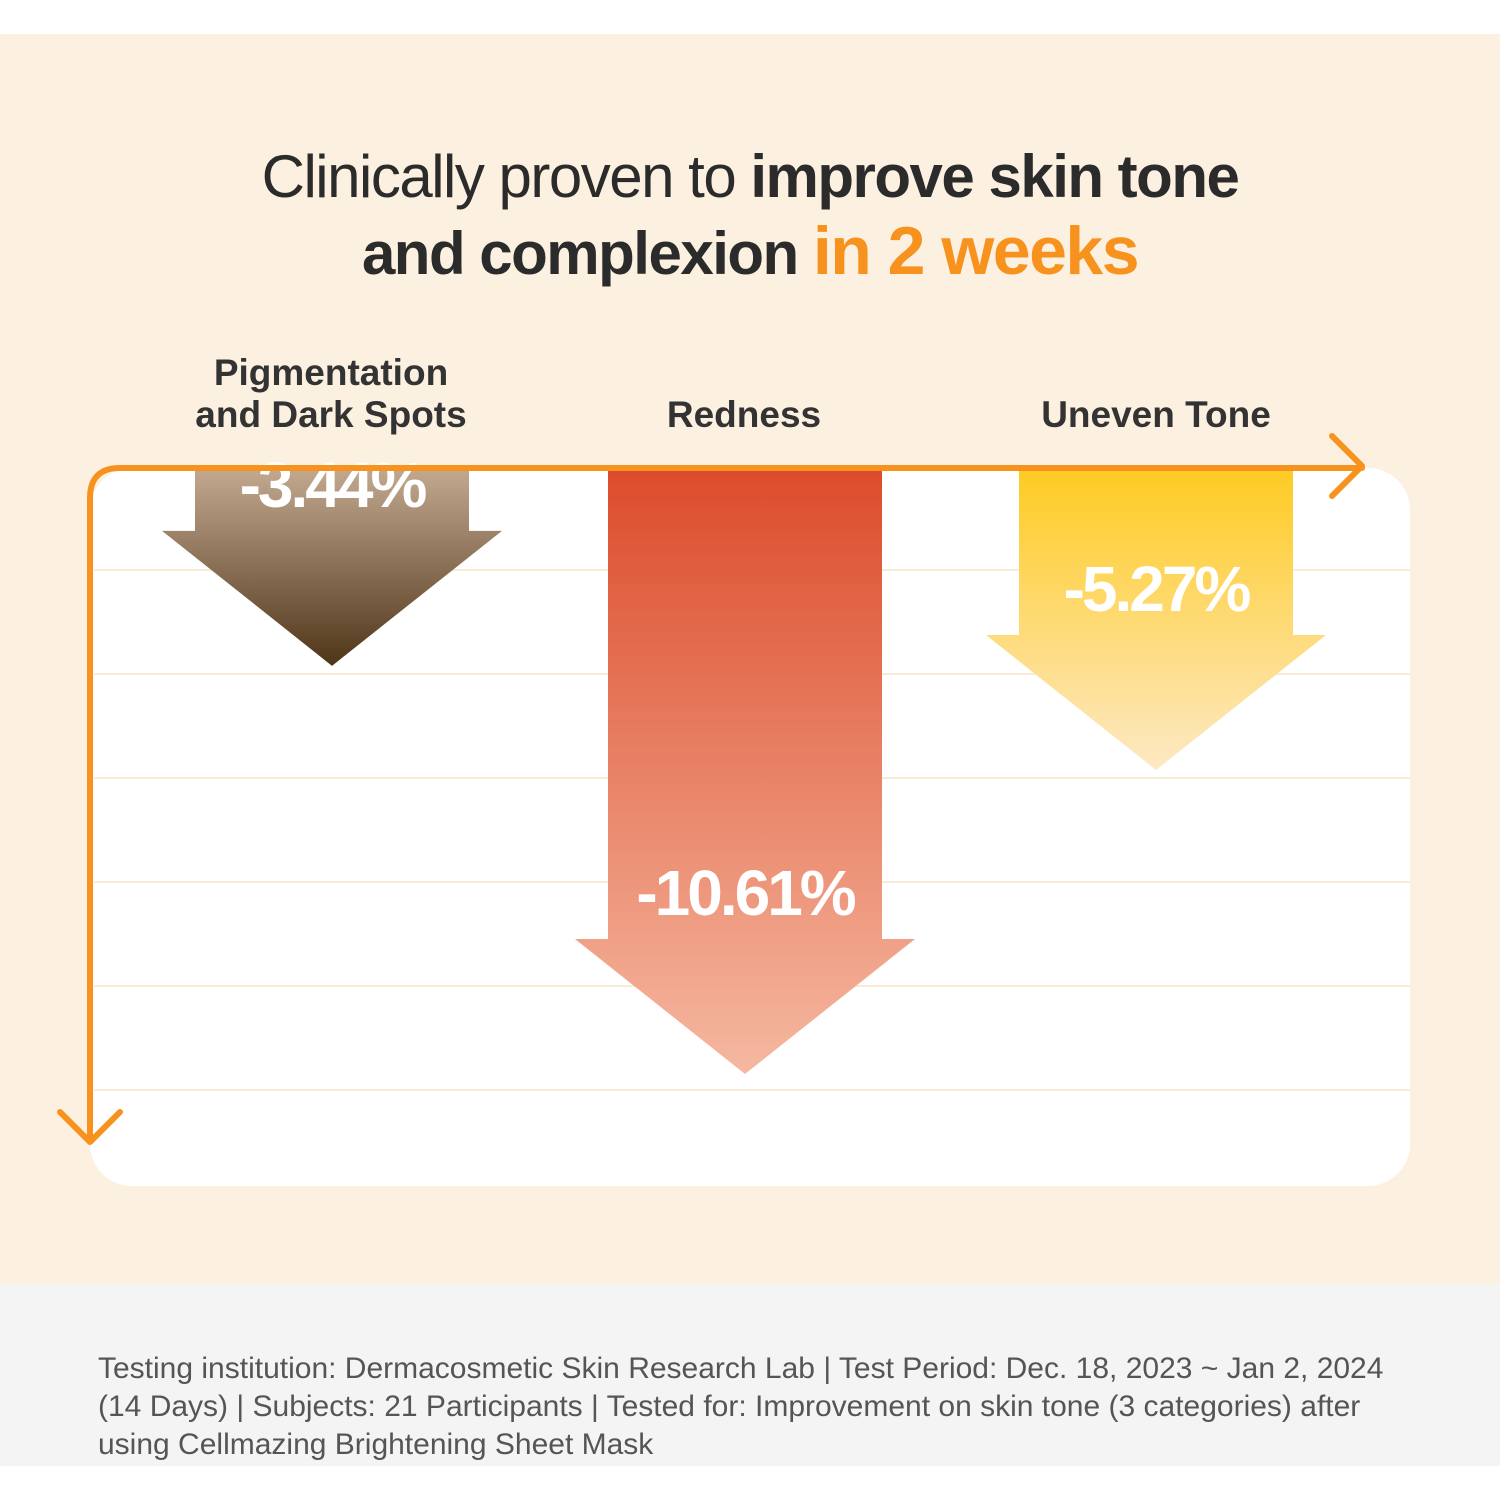  Describe the element at coordinates (745, 893) in the screenshot. I see `value-label-redness: -10.61%` at that location.